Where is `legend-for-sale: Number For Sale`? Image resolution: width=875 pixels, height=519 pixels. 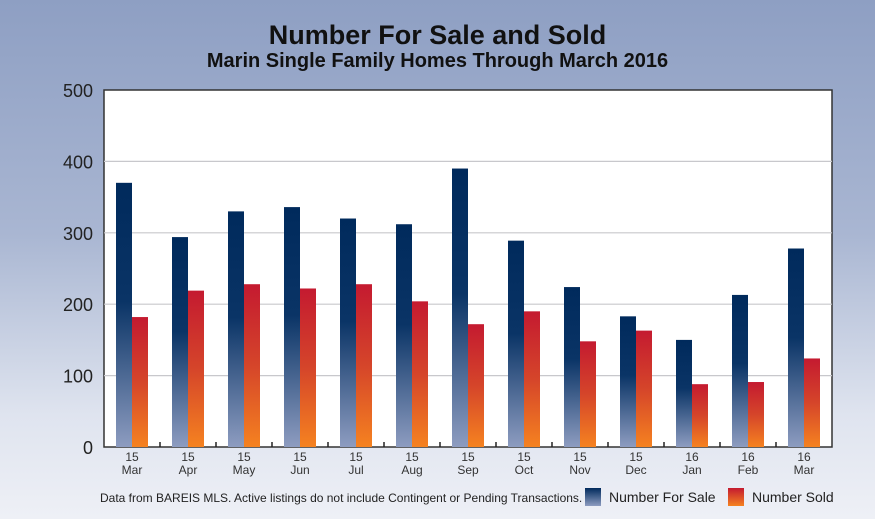 legend-for-sale: Number For Sale is located at coordinates (650, 497).